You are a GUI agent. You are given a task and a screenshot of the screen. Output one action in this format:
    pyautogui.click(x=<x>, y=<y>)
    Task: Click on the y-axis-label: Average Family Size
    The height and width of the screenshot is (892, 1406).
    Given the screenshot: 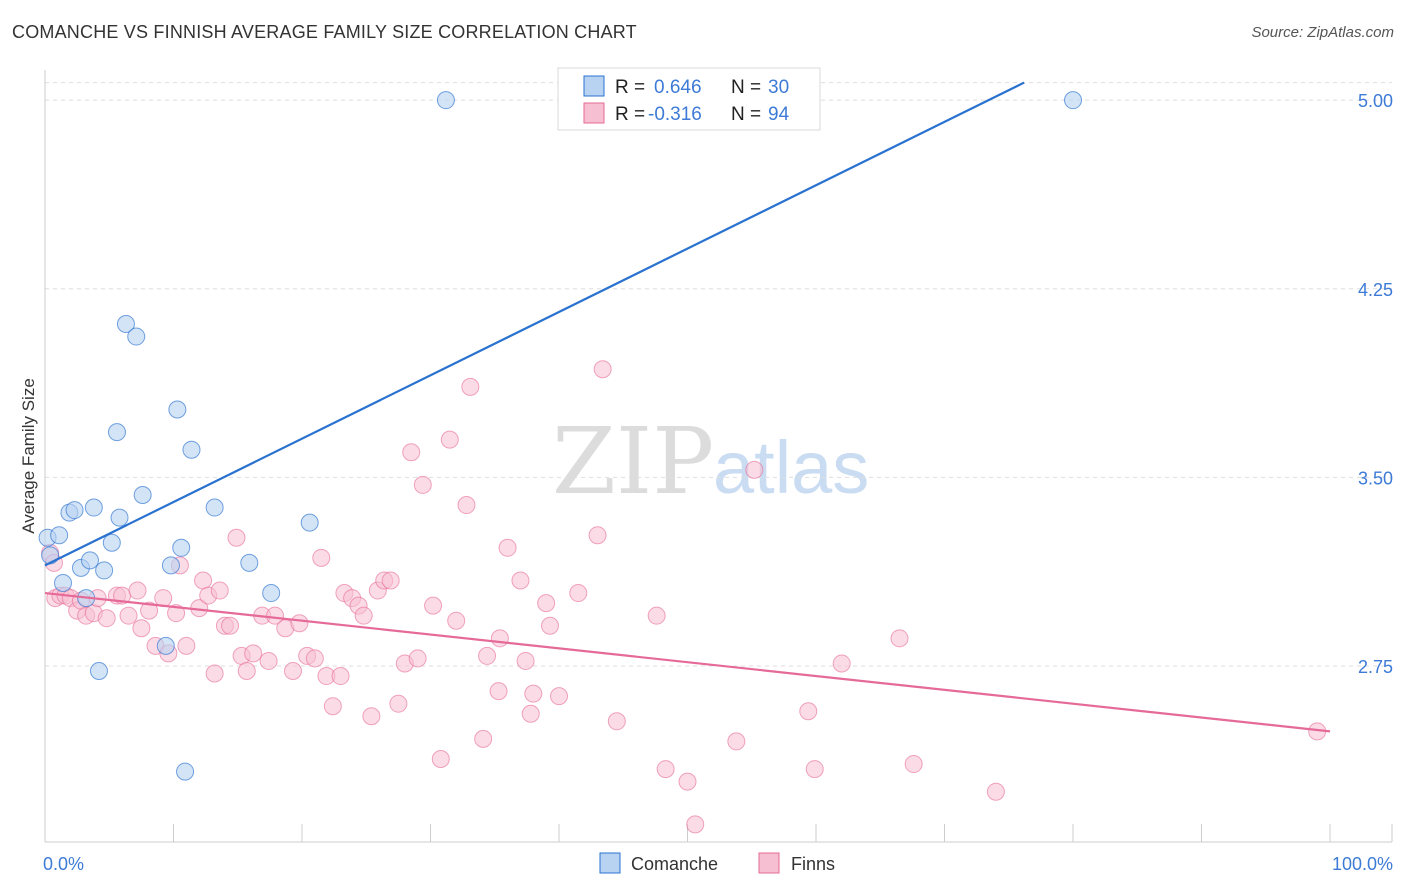 What is the action you would take?
    pyautogui.click(x=28, y=456)
    